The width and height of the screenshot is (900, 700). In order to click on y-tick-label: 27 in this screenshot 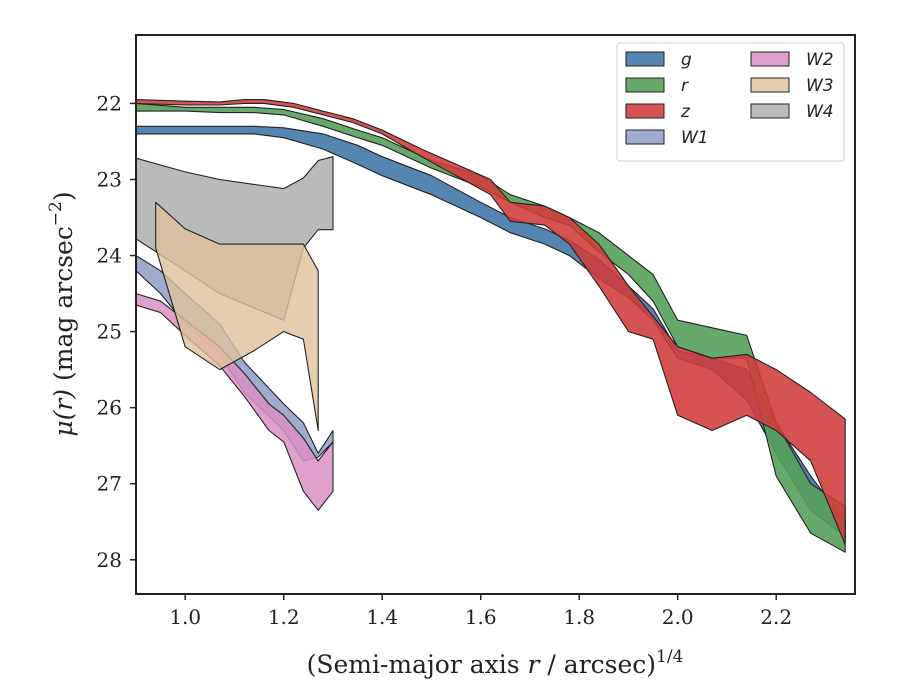, I will do `click(109, 484)`.